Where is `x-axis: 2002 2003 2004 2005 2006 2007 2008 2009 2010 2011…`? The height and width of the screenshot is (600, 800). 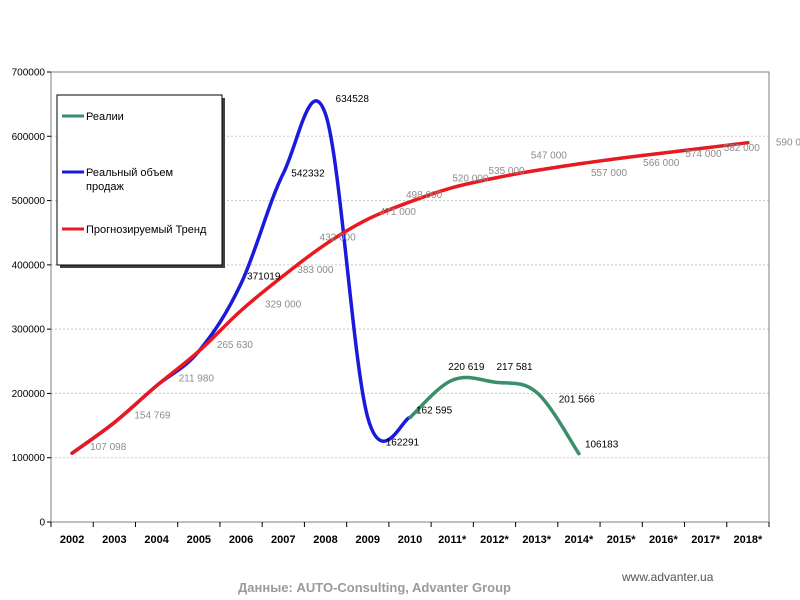 x-axis: 2002 2003 2004 2005 2006 2007 2008 2009 2010 2011… is located at coordinates (410, 534).